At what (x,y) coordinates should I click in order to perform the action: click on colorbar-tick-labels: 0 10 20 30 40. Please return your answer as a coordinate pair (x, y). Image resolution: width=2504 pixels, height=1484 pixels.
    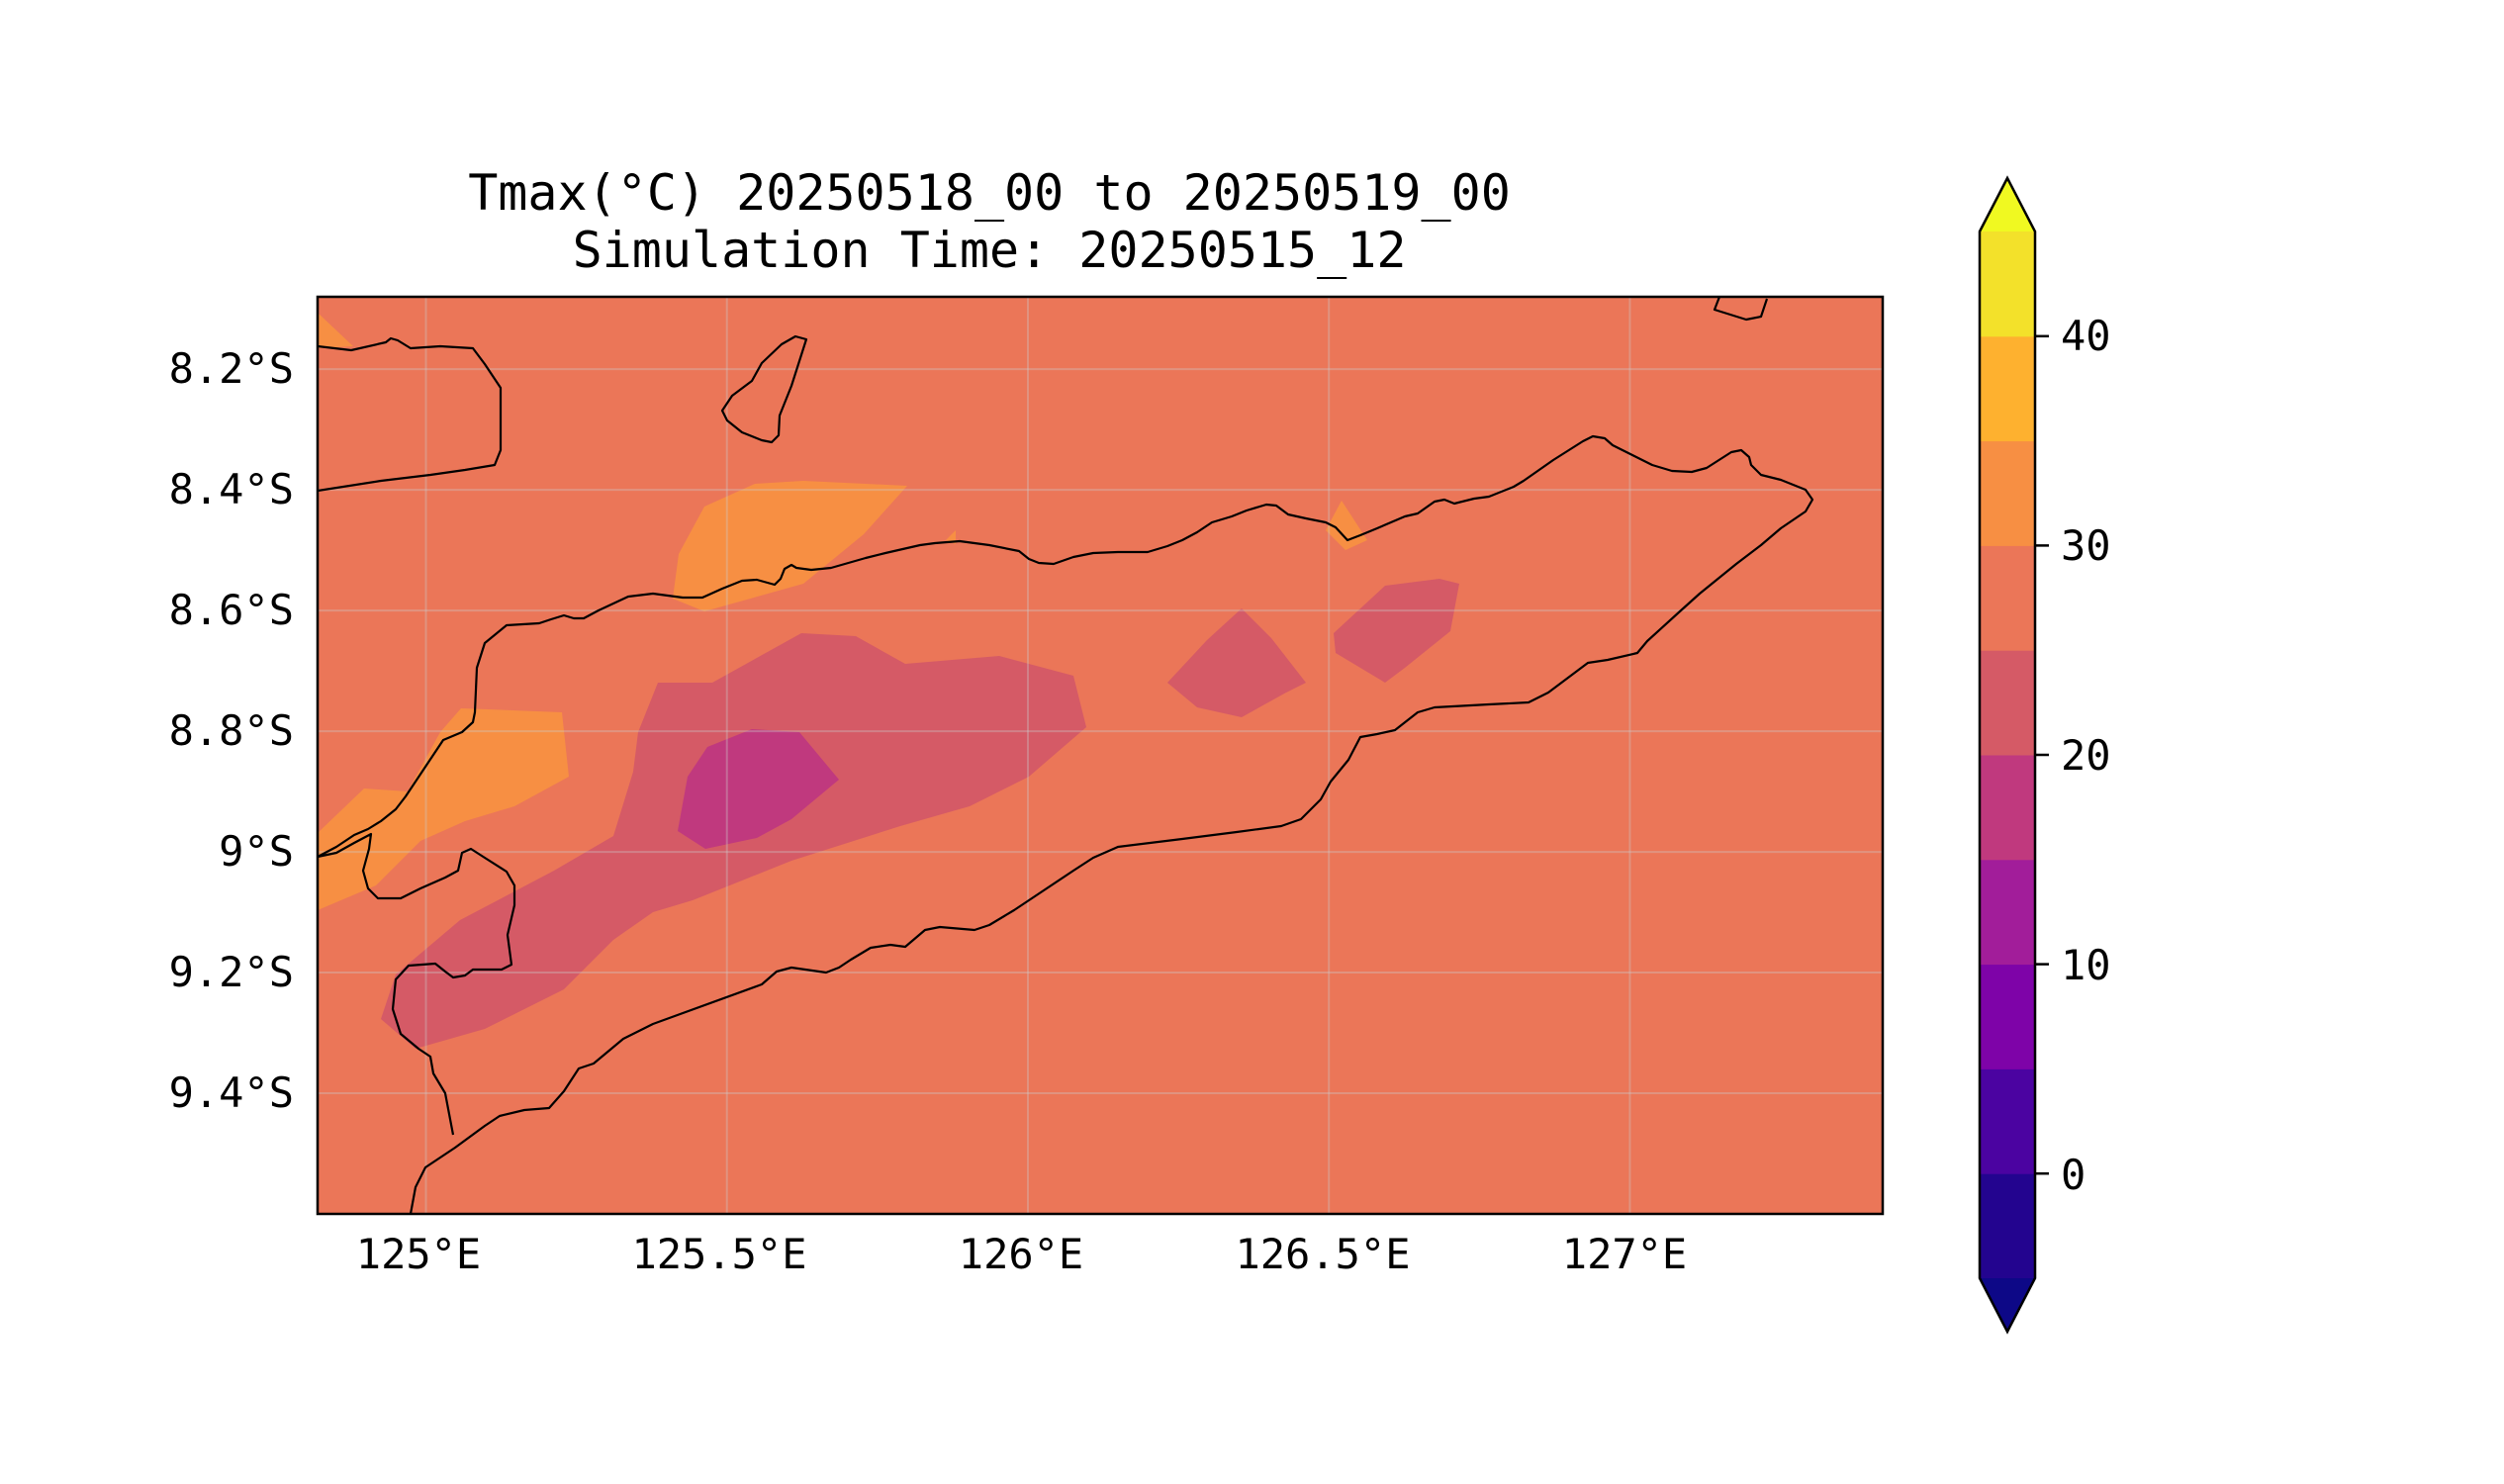
    Looking at the image, I should click on (2086, 755).